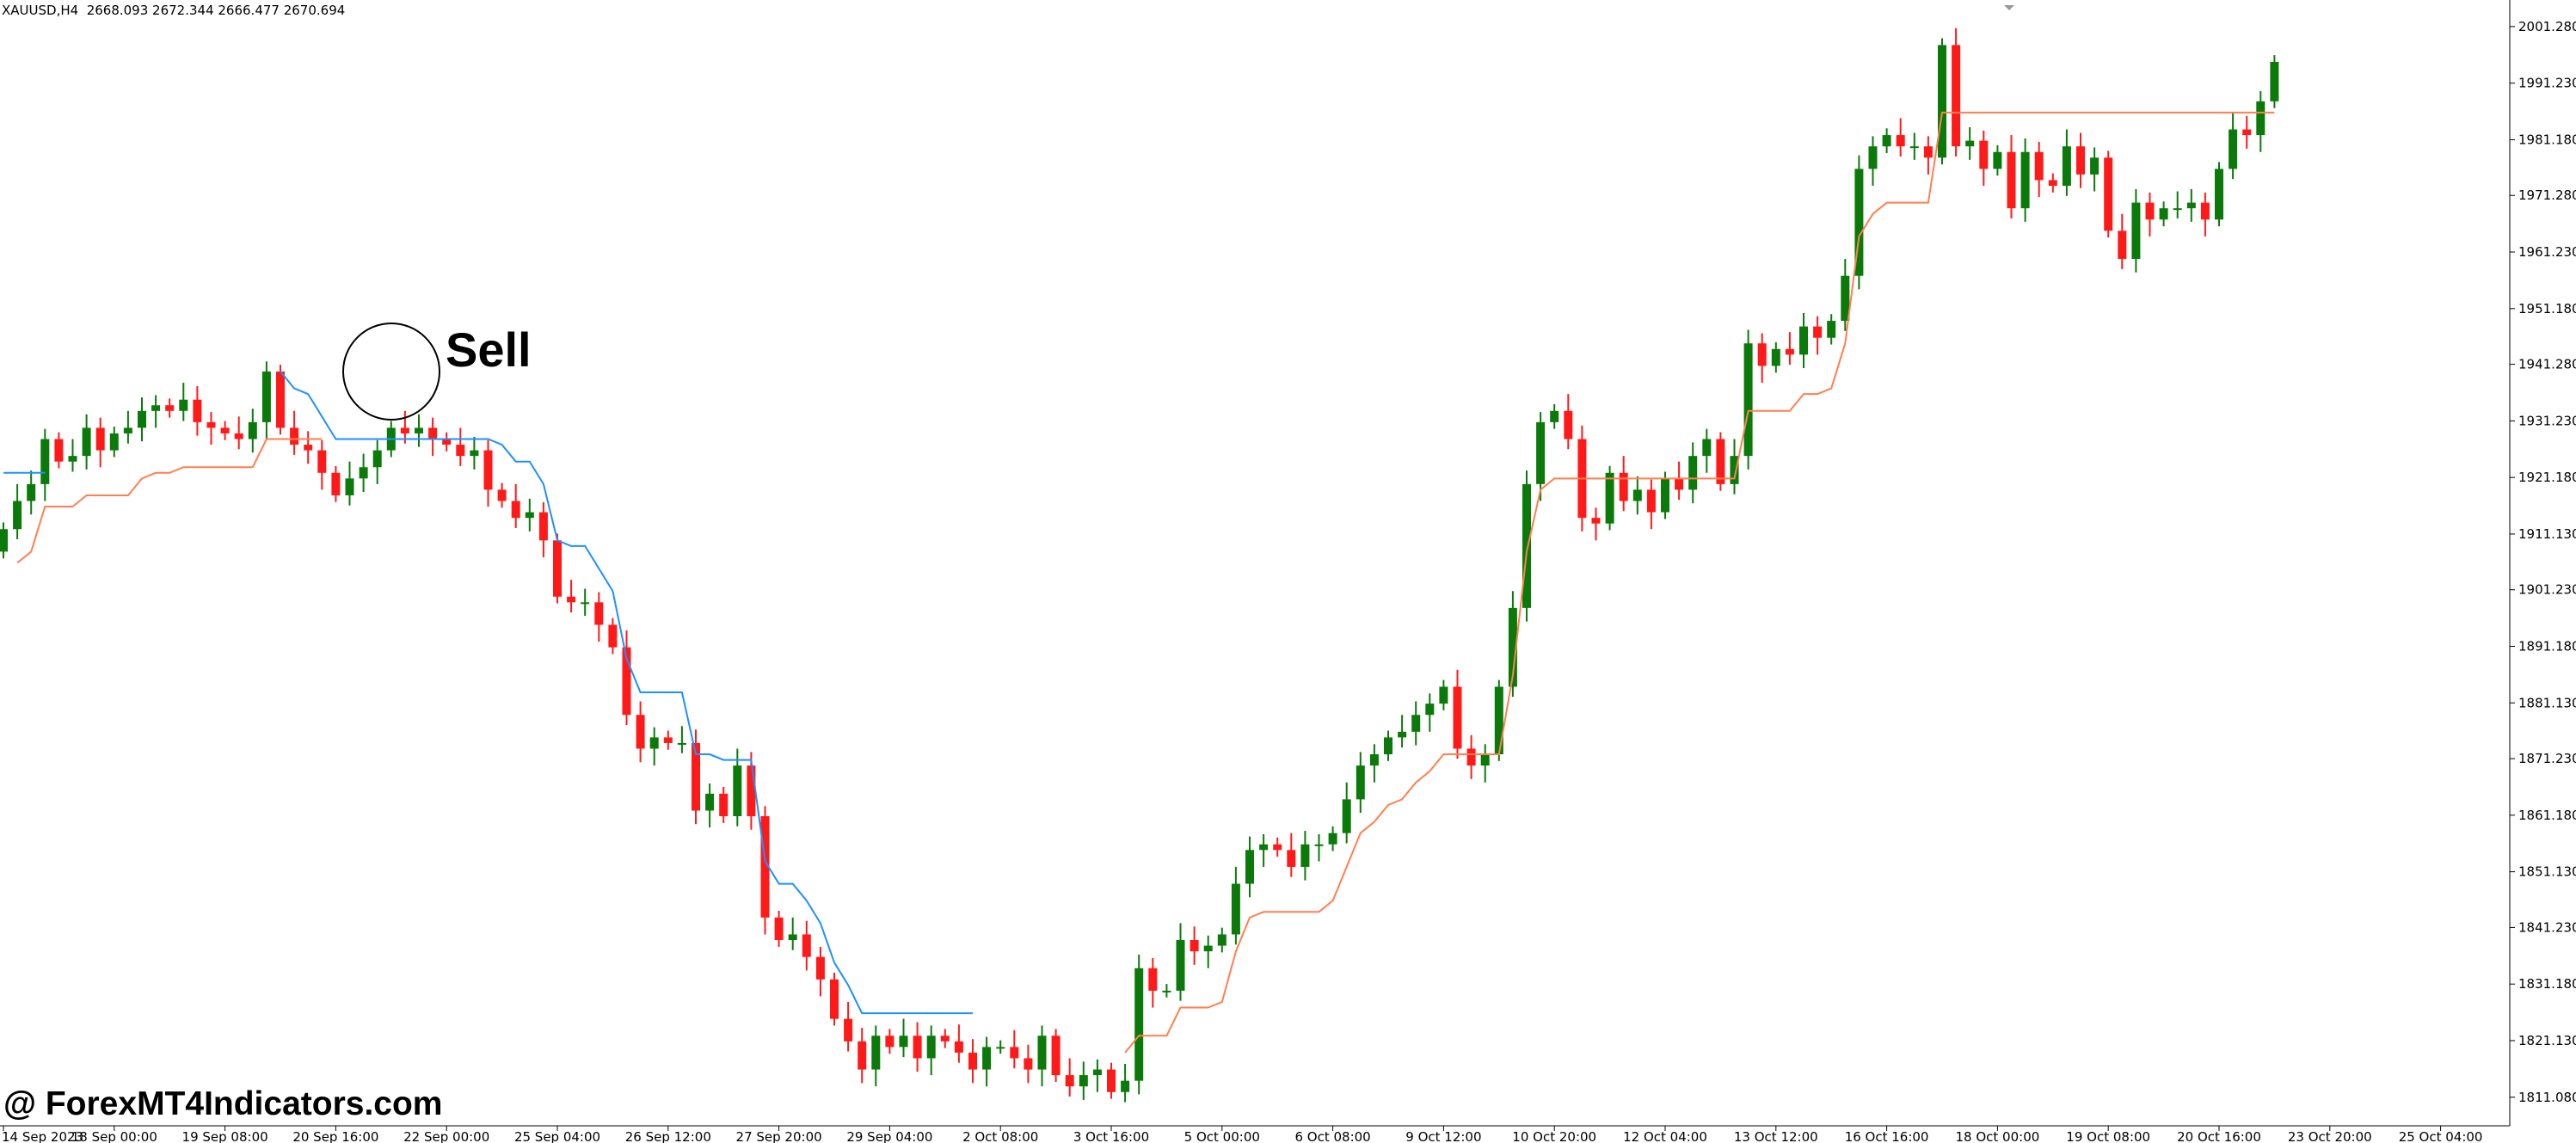  What do you see at coordinates (2547, 927) in the screenshot?
I see `y-tick-label: 1841.230` at bounding box center [2547, 927].